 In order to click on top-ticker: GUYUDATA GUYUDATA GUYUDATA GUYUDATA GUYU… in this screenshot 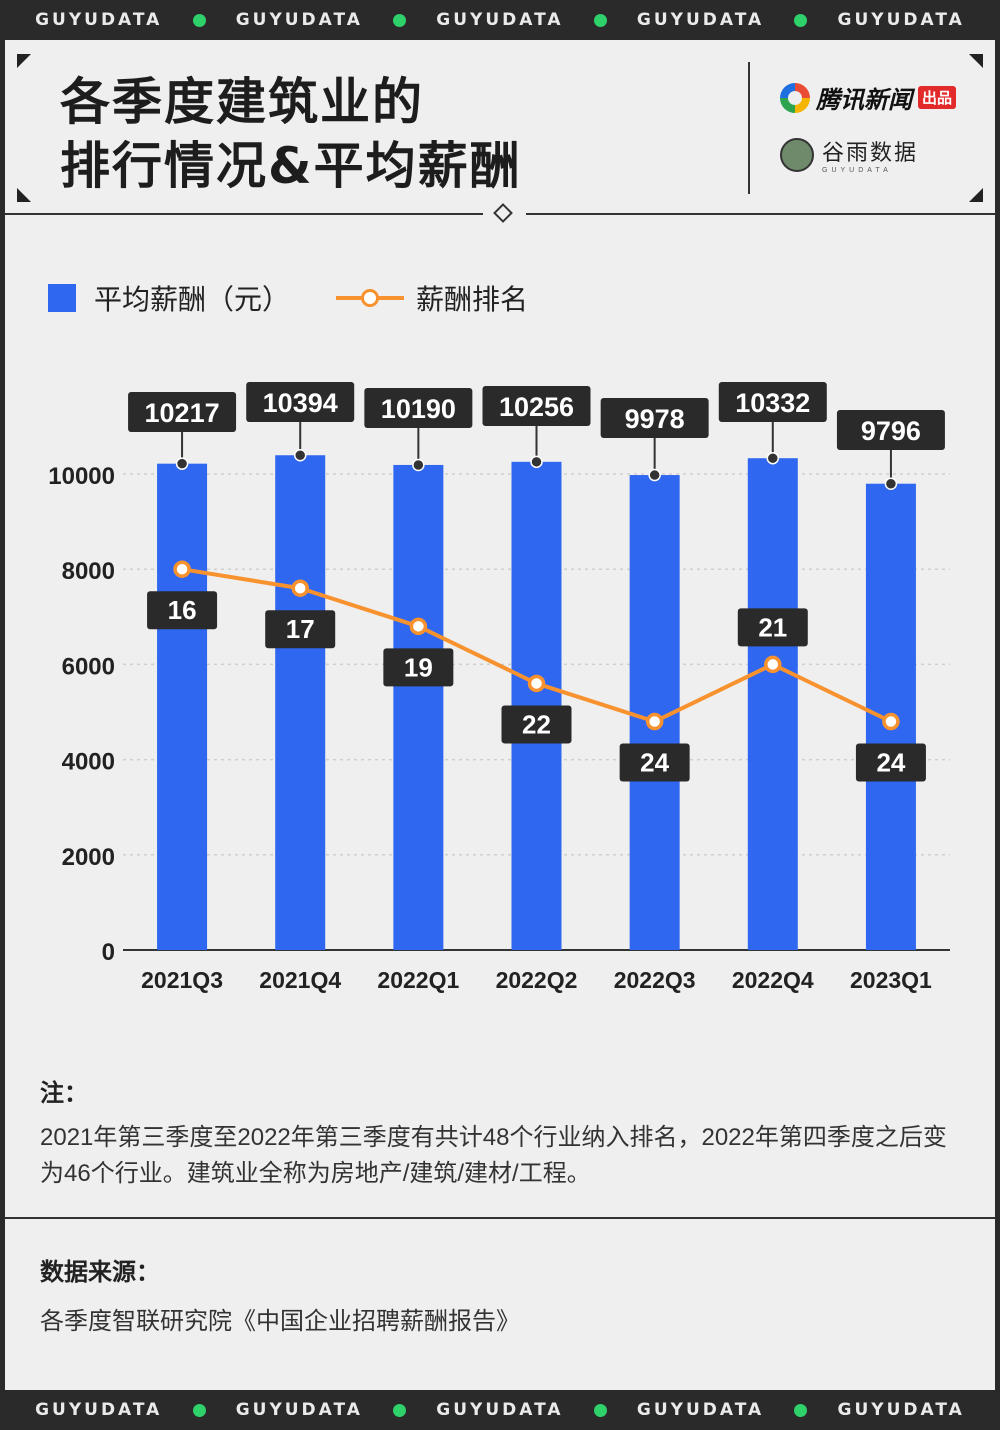, I will do `click(500, 20)`.